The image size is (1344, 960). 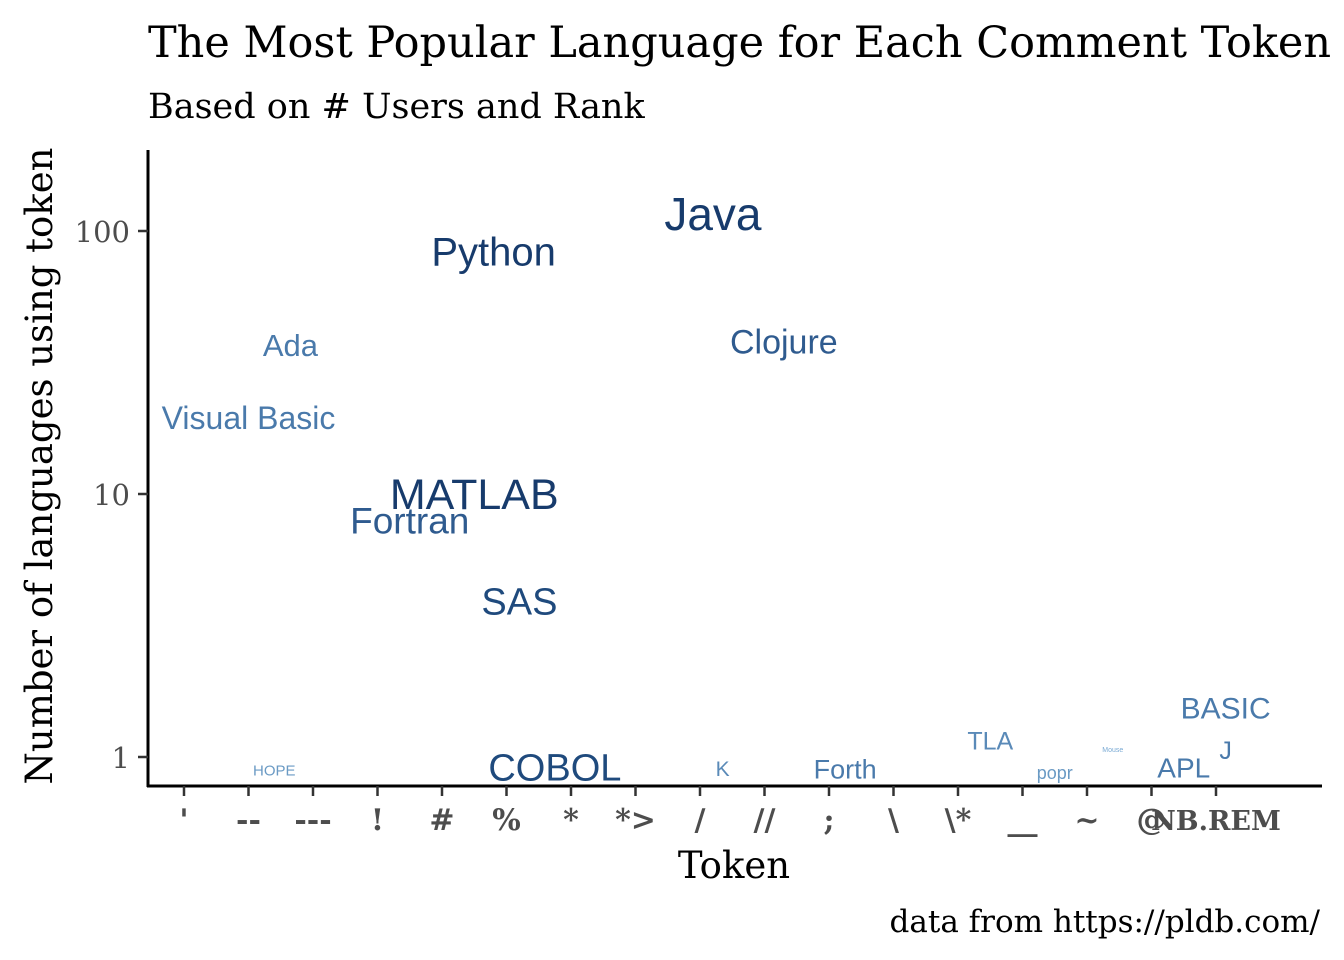 I want to click on point-label-mouse: Mouse, so click(x=1112, y=750).